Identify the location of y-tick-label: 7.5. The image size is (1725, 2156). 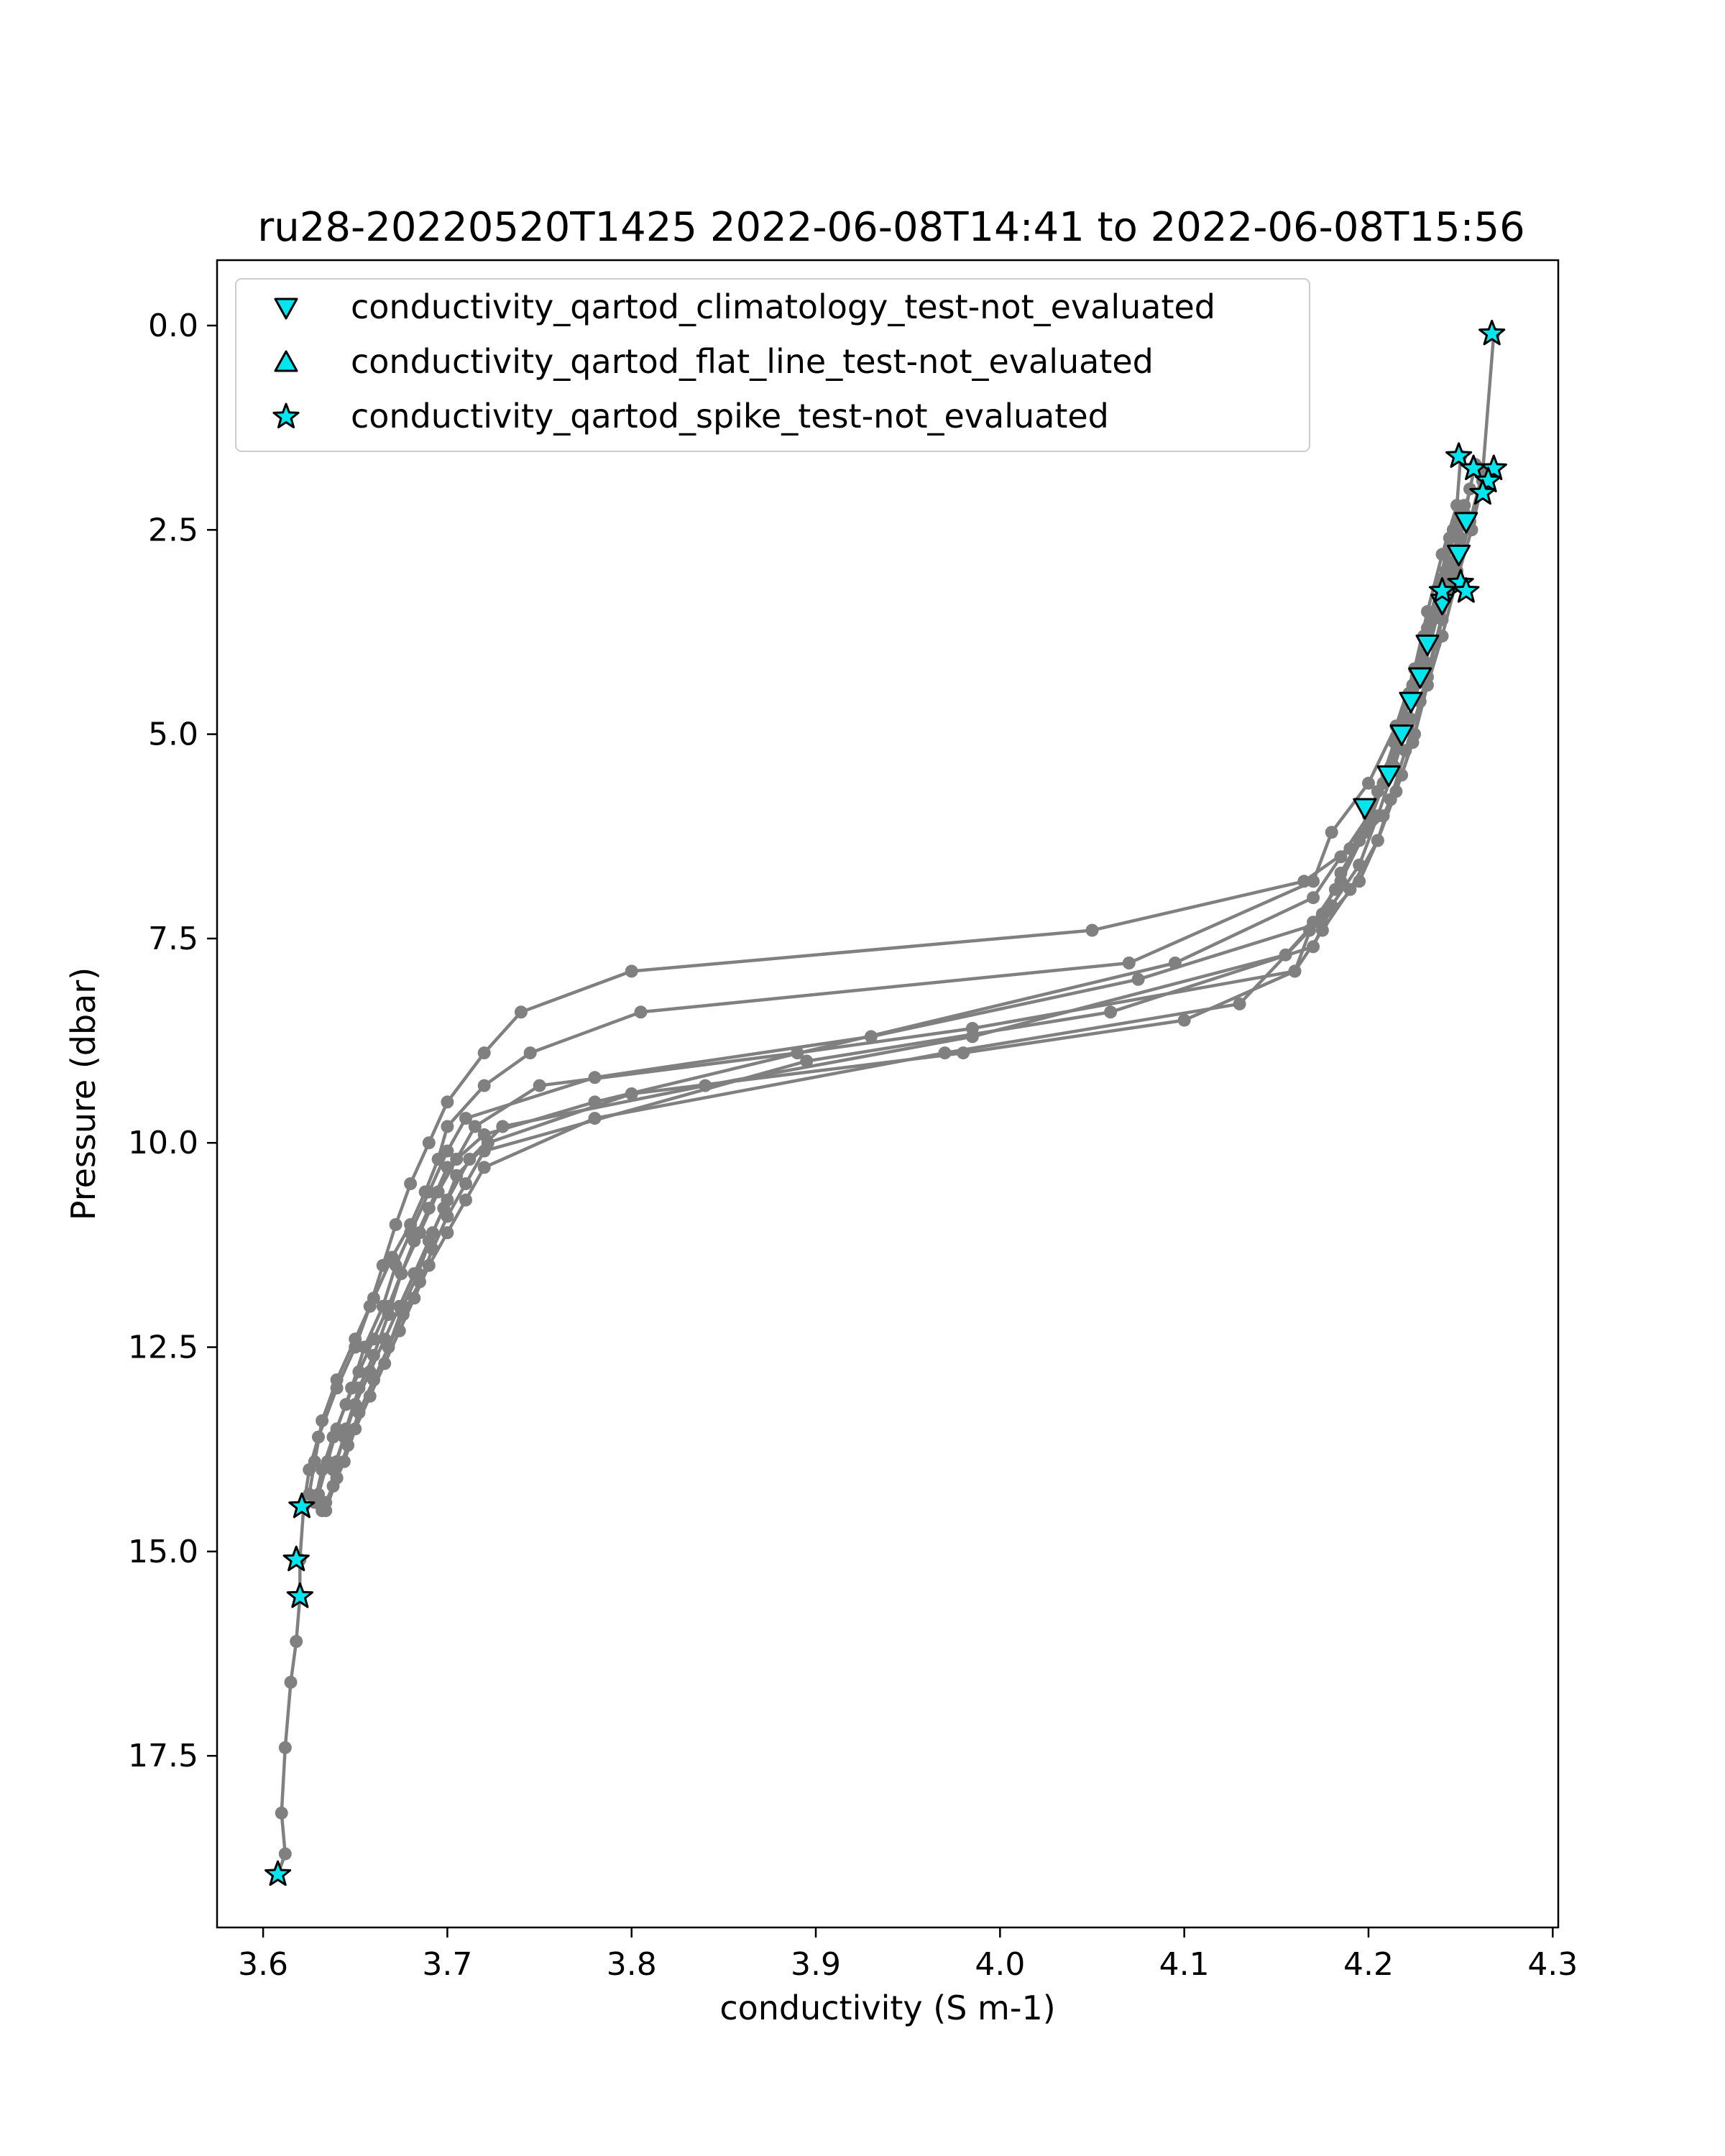
(173, 939).